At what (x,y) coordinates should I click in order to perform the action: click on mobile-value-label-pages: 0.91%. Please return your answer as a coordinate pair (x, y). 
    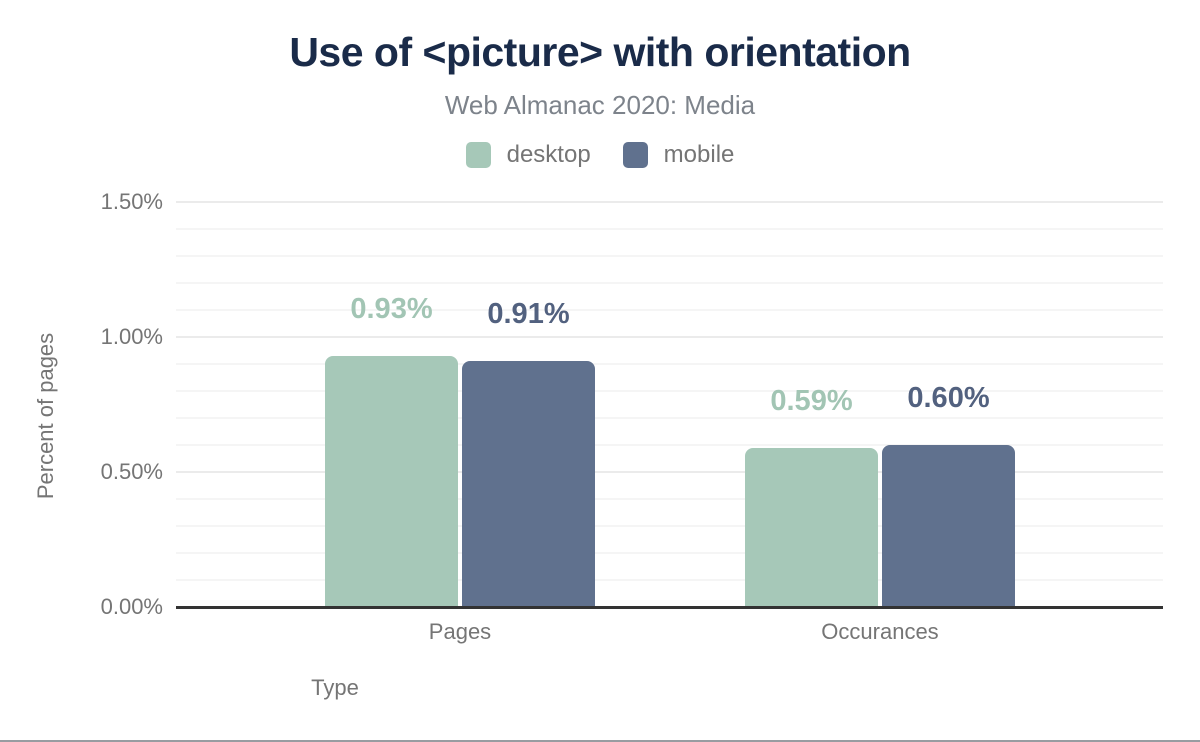
    Looking at the image, I should click on (528, 314).